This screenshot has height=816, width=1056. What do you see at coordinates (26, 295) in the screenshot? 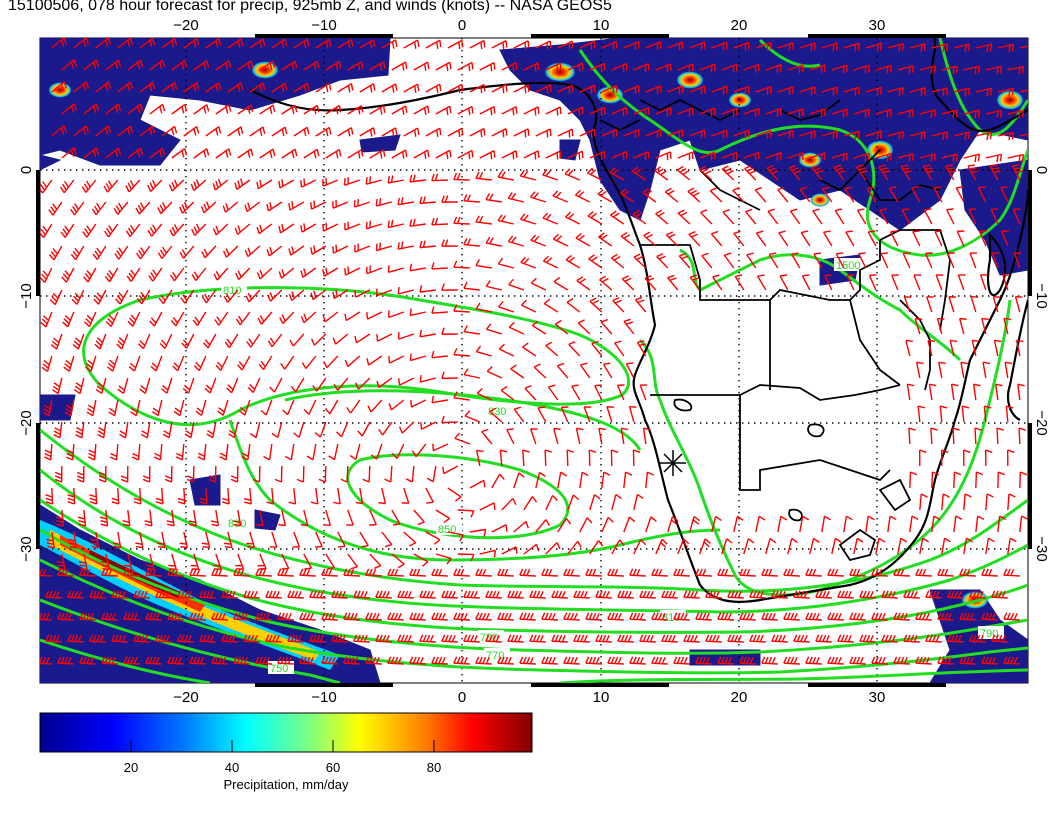
I see `lat-tick-label: −10` at bounding box center [26, 295].